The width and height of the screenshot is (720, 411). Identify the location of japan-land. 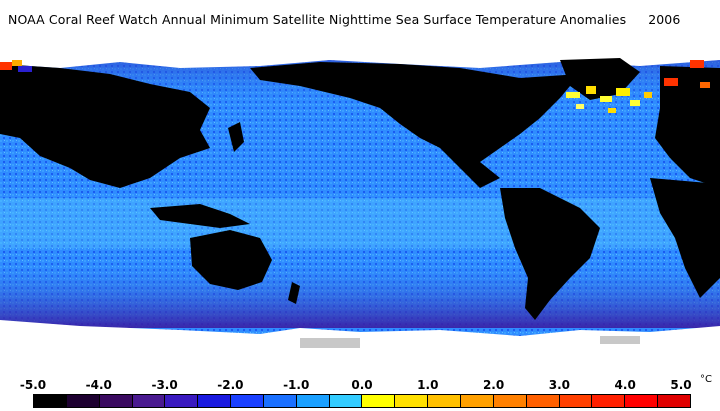
(236, 137).